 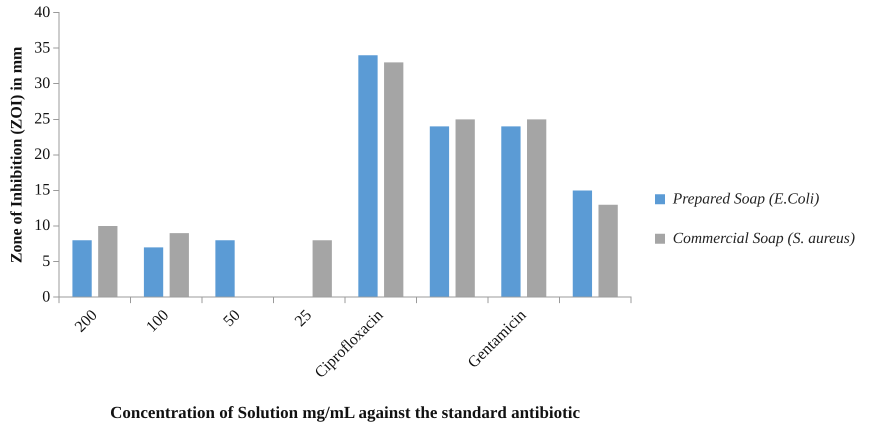 What do you see at coordinates (17, 155) in the screenshot?
I see `y-axis-title: Zone of Inhibition (ZOI) in mm` at bounding box center [17, 155].